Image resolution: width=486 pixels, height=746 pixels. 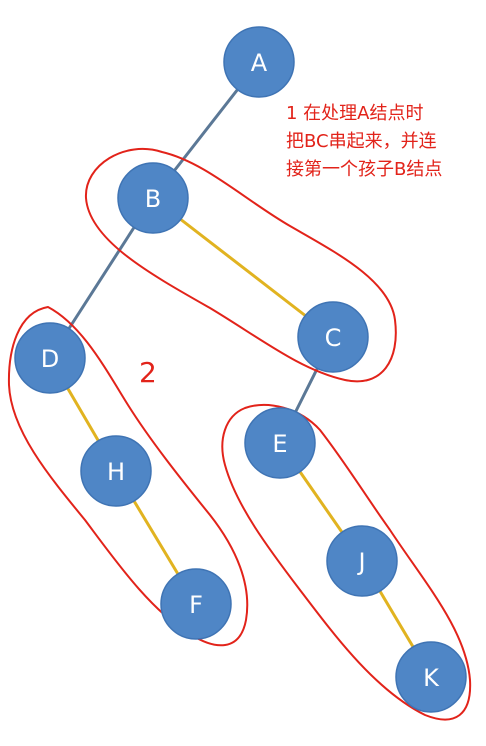 I want to click on node-k-circle, so click(x=431, y=677).